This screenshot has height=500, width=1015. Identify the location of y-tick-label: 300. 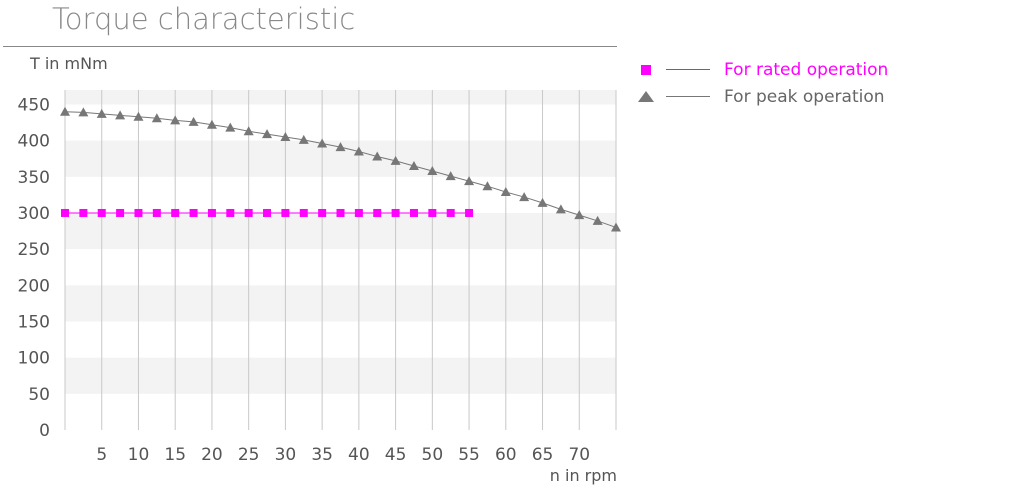
(34, 214).